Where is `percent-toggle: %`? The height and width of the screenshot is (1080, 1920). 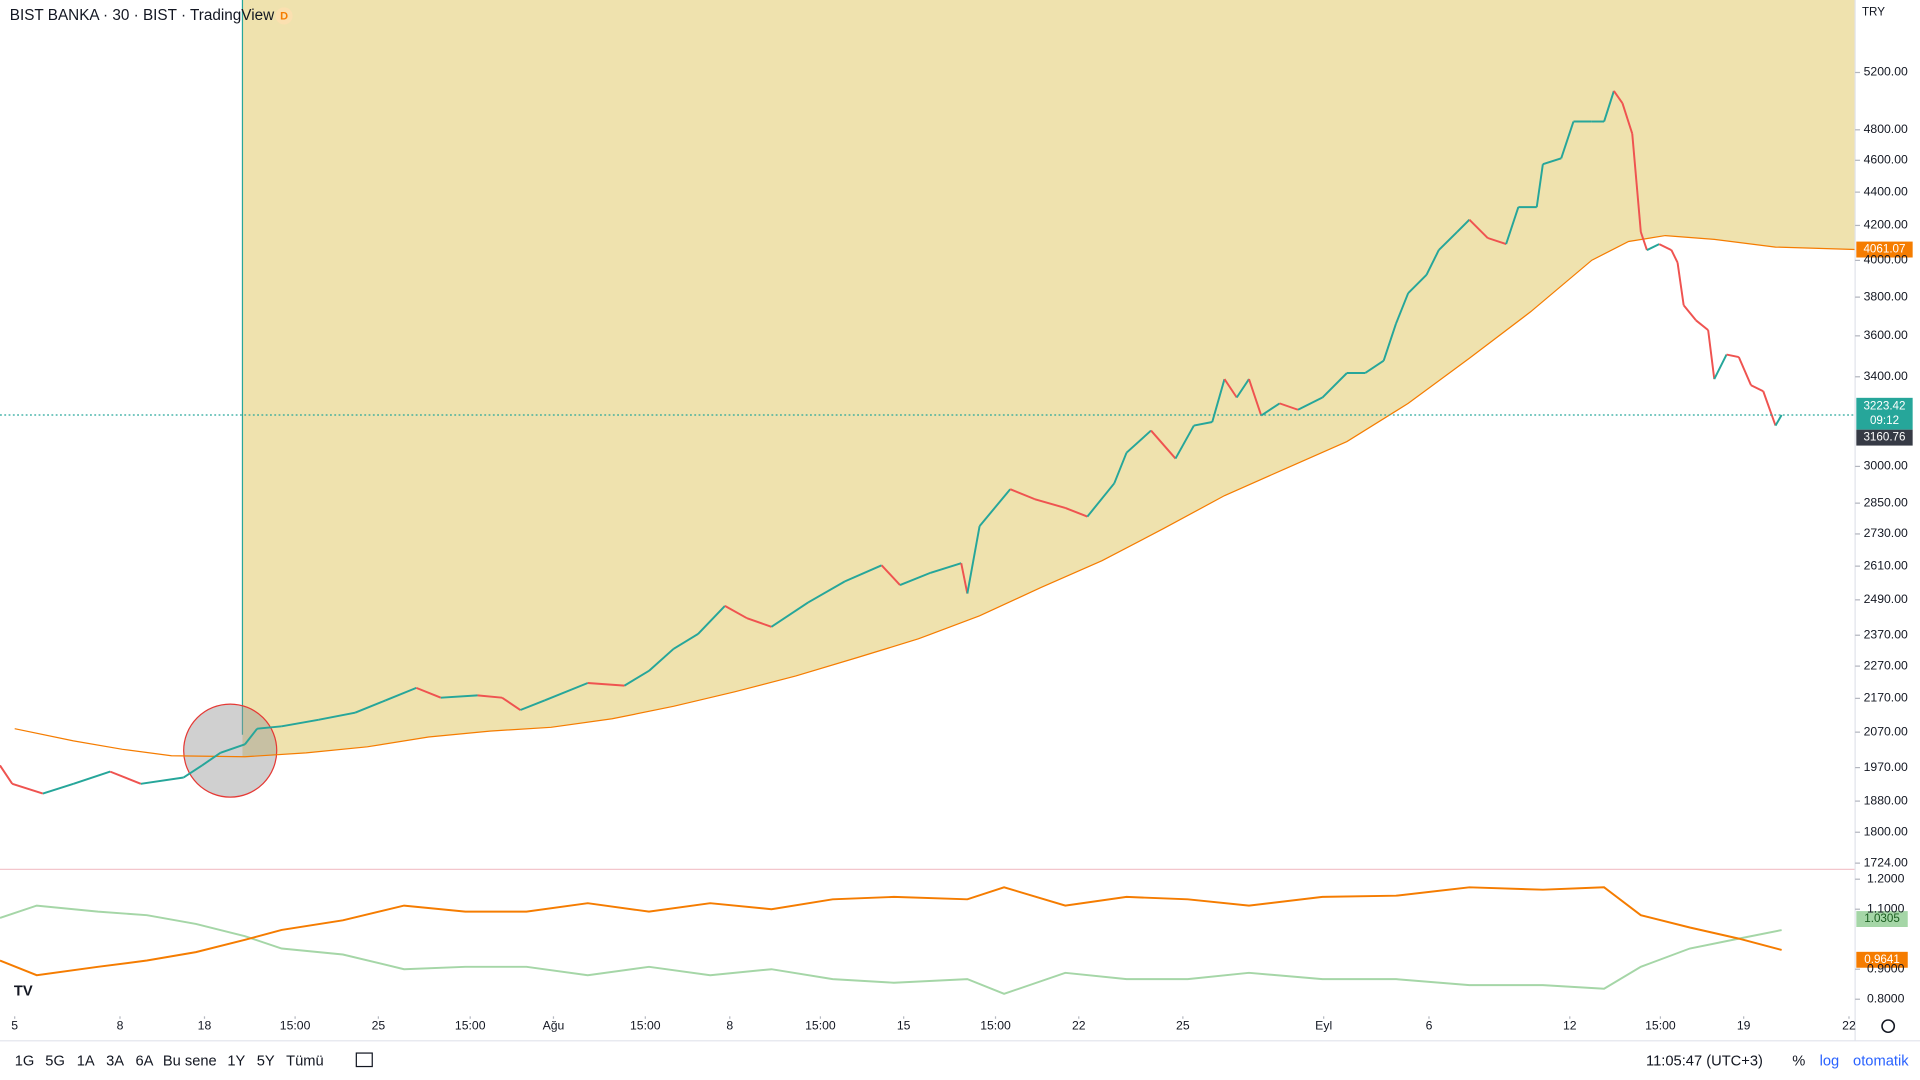
percent-toggle: % is located at coordinates (1798, 1062).